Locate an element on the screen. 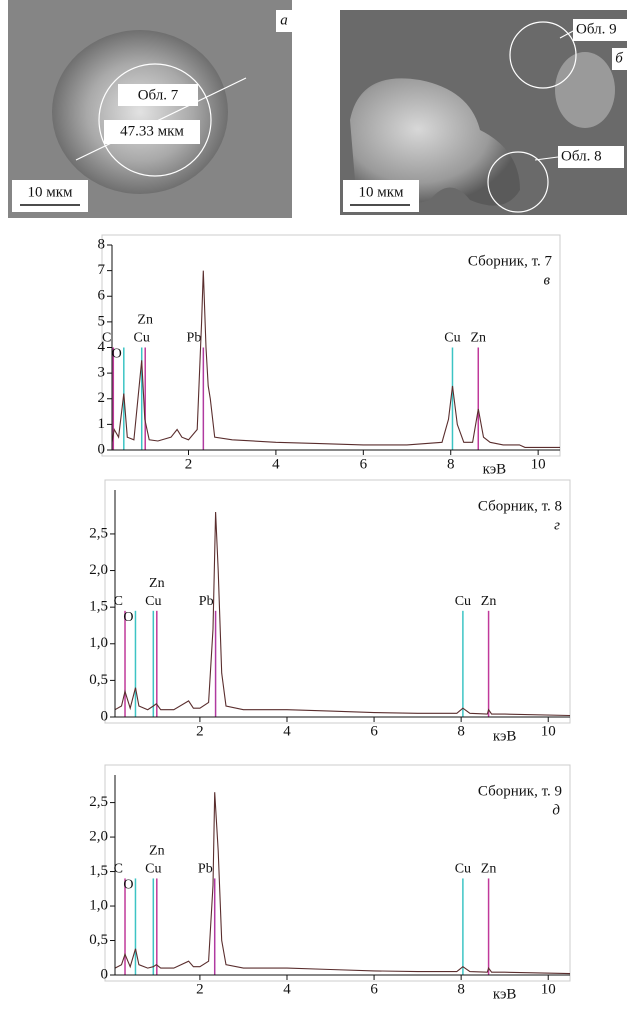 This screenshot has height=1010, width=627. y-tick-label: 1 is located at coordinates (102, 424).